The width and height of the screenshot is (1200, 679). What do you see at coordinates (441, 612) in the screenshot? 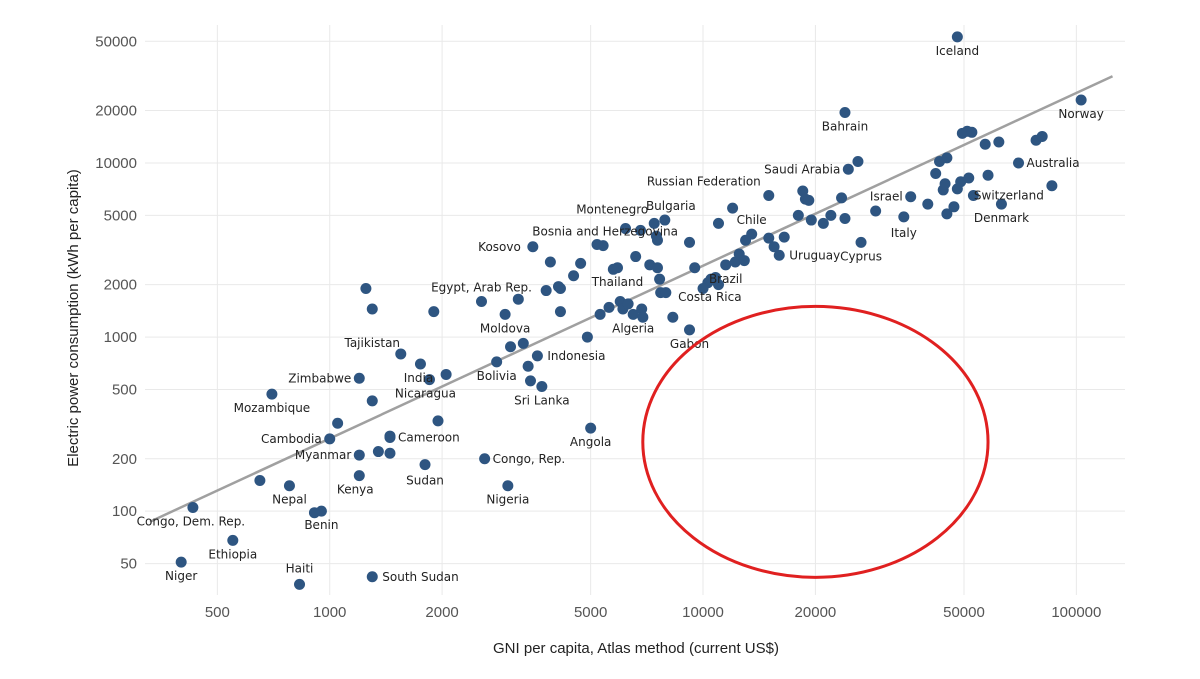
I see `x-tick-label: 2000` at bounding box center [441, 612].